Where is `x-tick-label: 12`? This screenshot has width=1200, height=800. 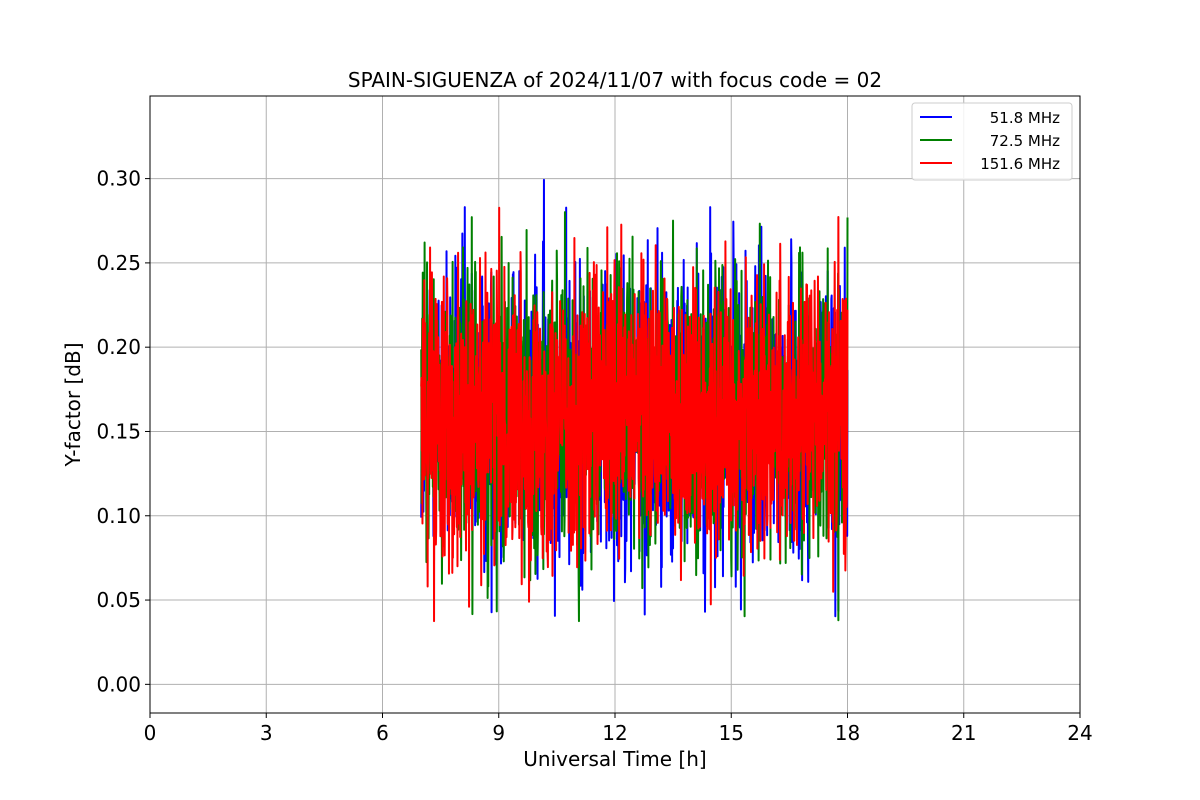 x-tick-label: 12 is located at coordinates (614, 733).